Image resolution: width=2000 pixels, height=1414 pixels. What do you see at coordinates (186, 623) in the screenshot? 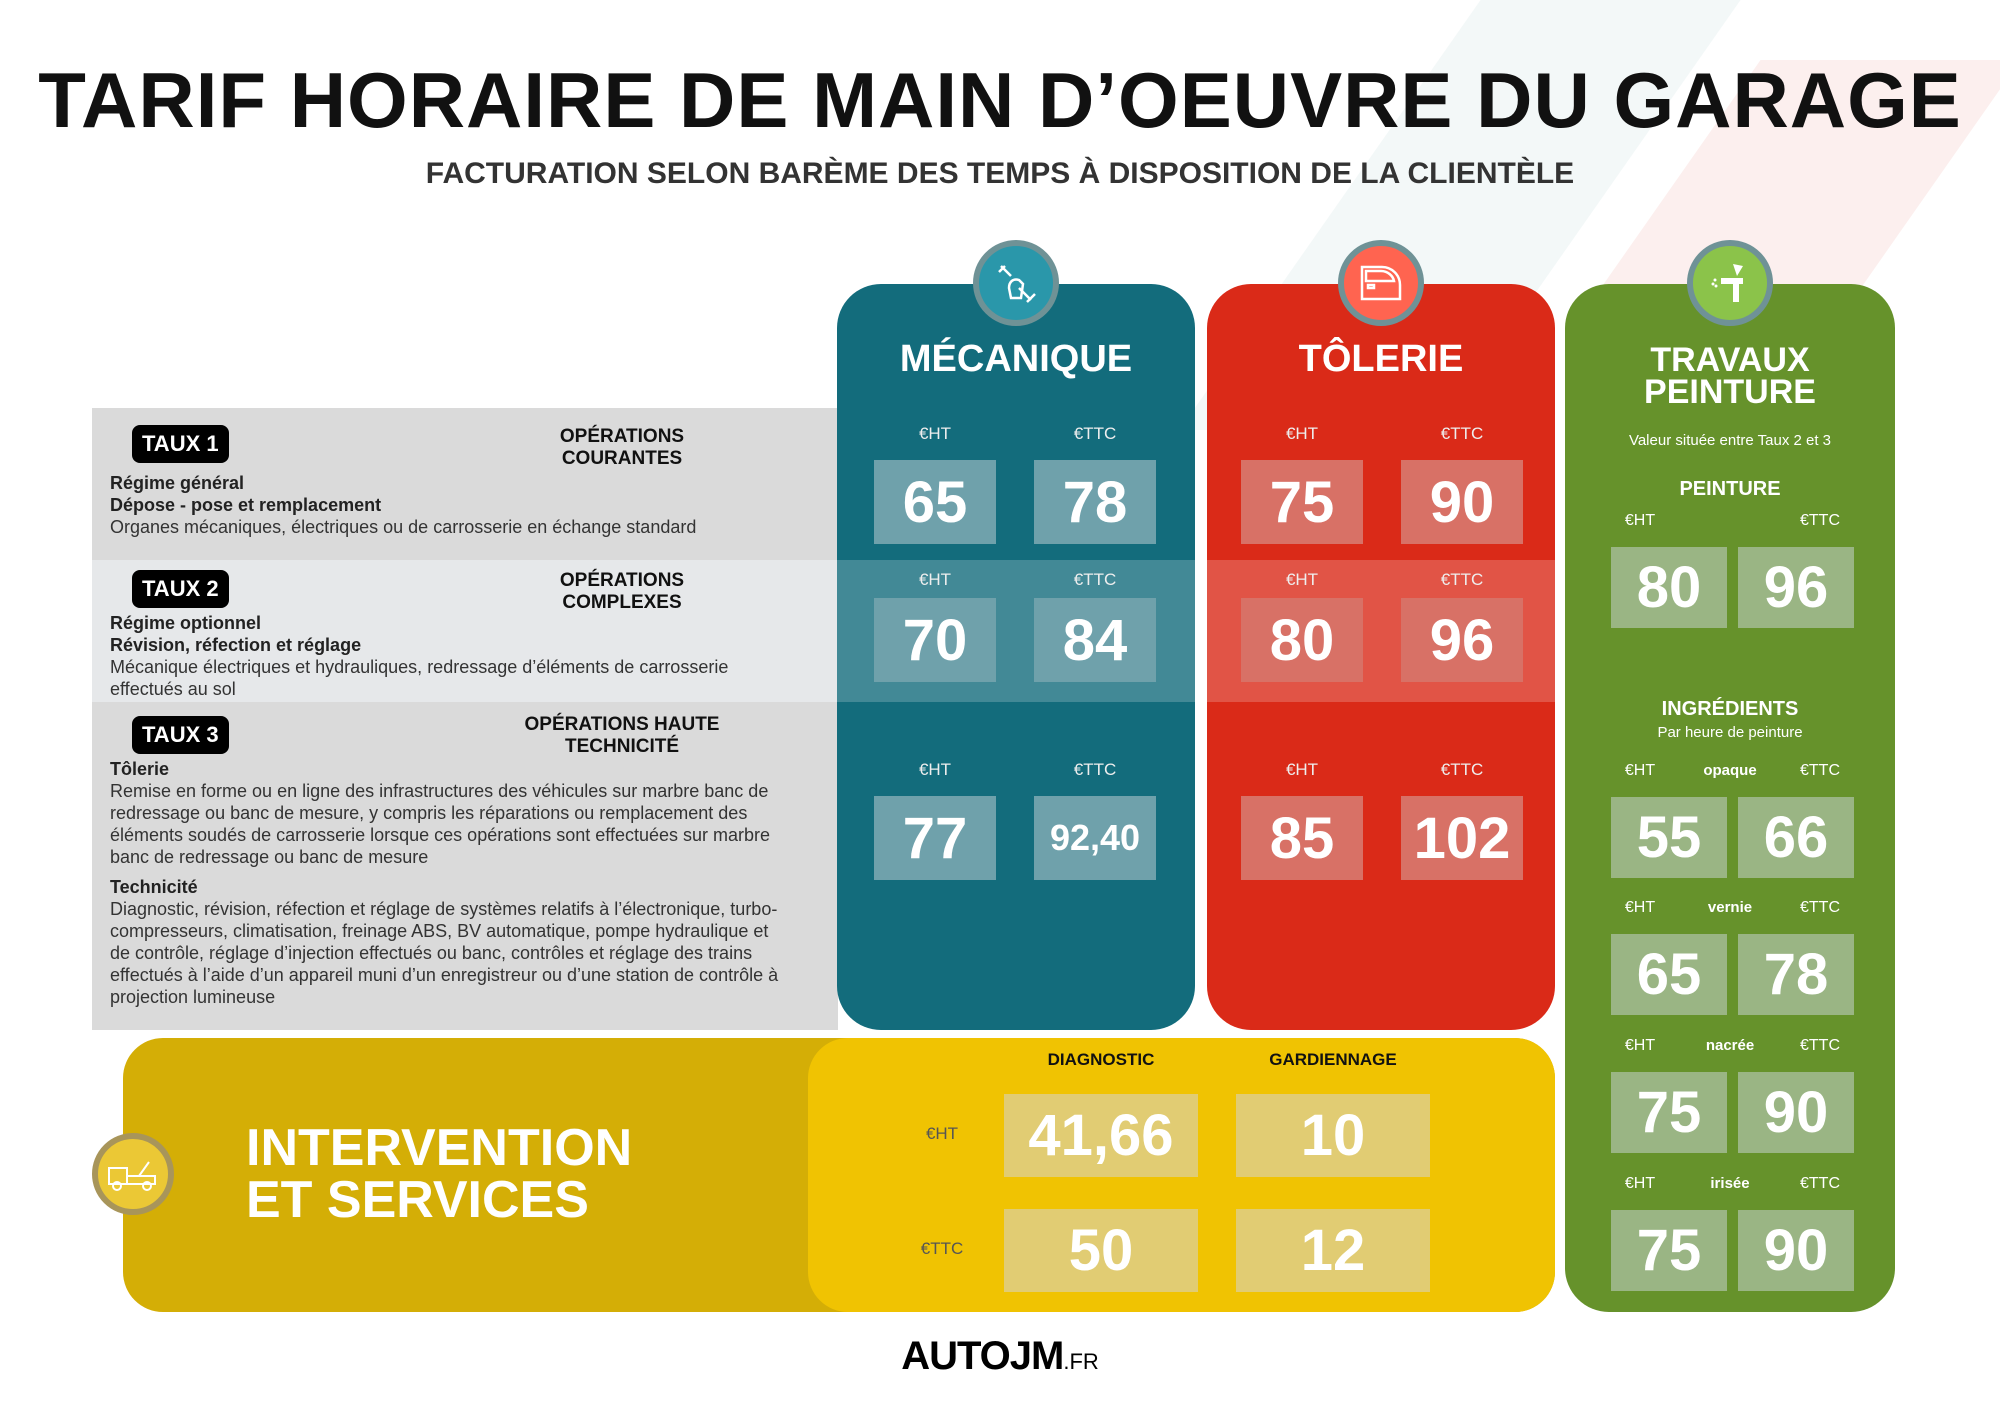
I see `rate-heading: Régime optionnel` at bounding box center [186, 623].